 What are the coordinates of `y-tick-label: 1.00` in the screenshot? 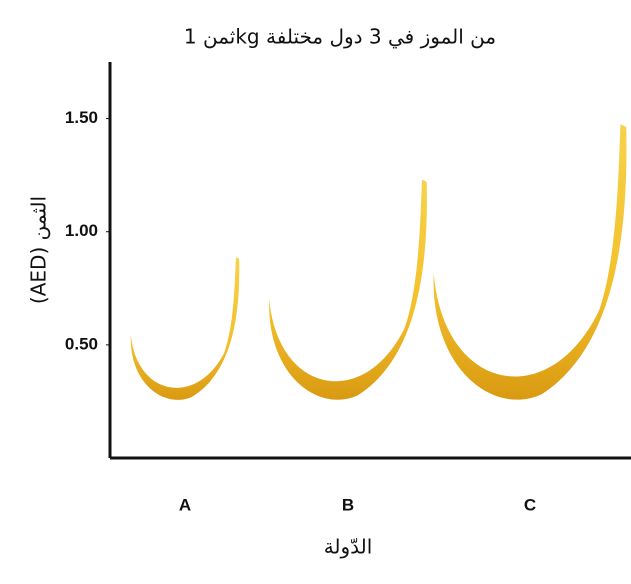 It's located at (81, 230).